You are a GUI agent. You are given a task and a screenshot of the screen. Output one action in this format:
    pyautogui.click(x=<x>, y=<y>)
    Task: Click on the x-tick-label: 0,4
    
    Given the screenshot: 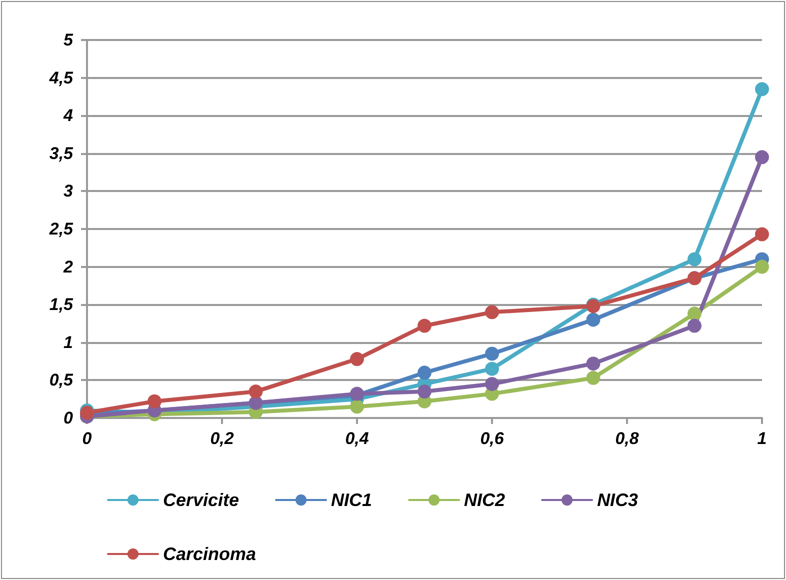 What is the action you would take?
    pyautogui.click(x=357, y=438)
    